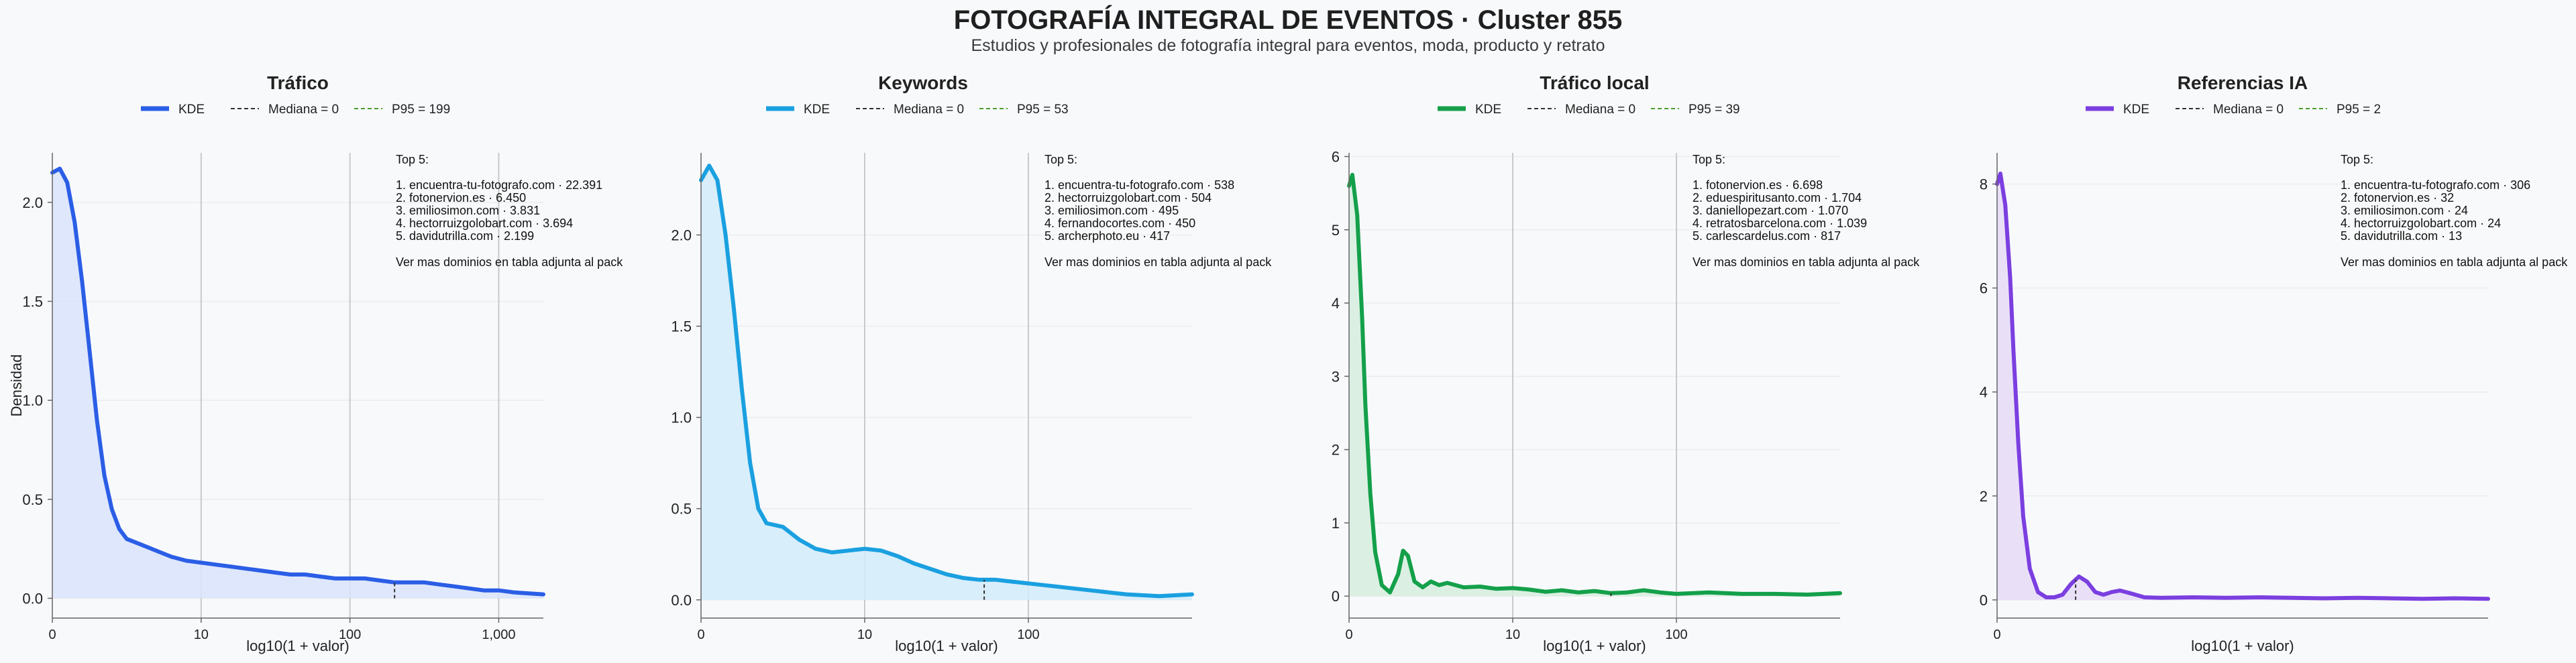  I want to click on top5-item: 1. fotonervion.es · 6.698, so click(1758, 185).